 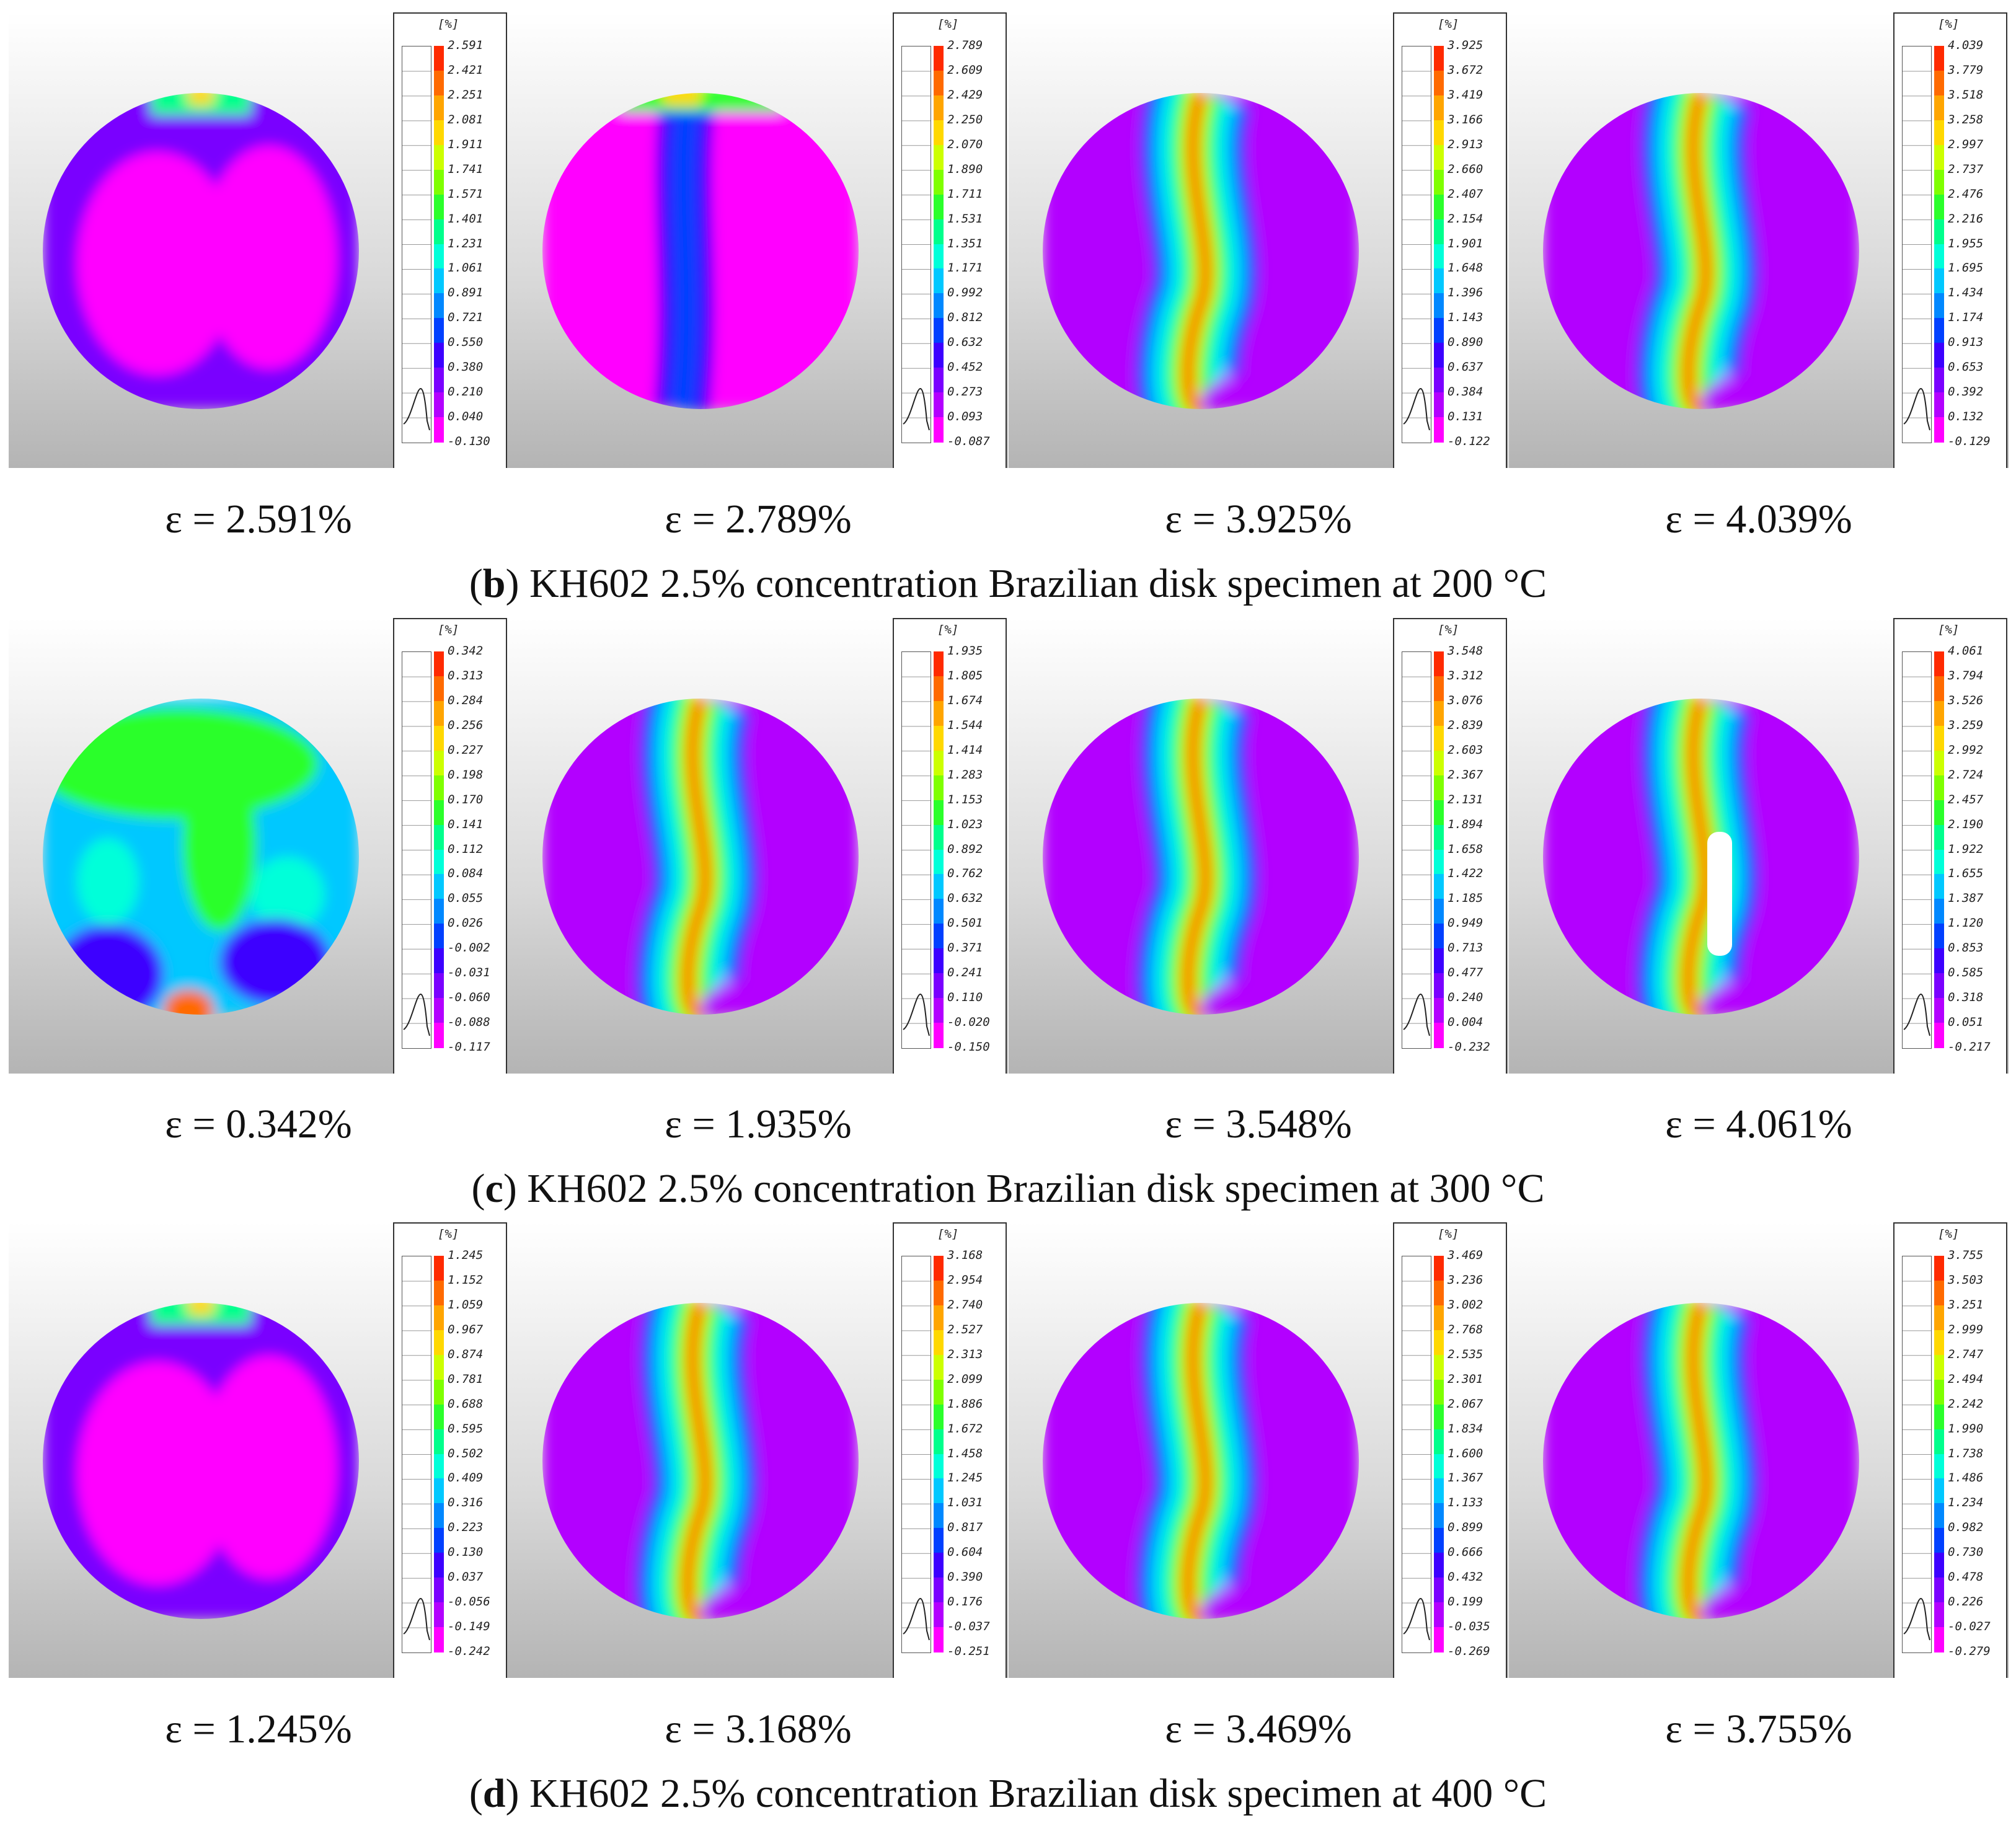 I want to click on legend-tick-label: 1.531, so click(x=965, y=219).